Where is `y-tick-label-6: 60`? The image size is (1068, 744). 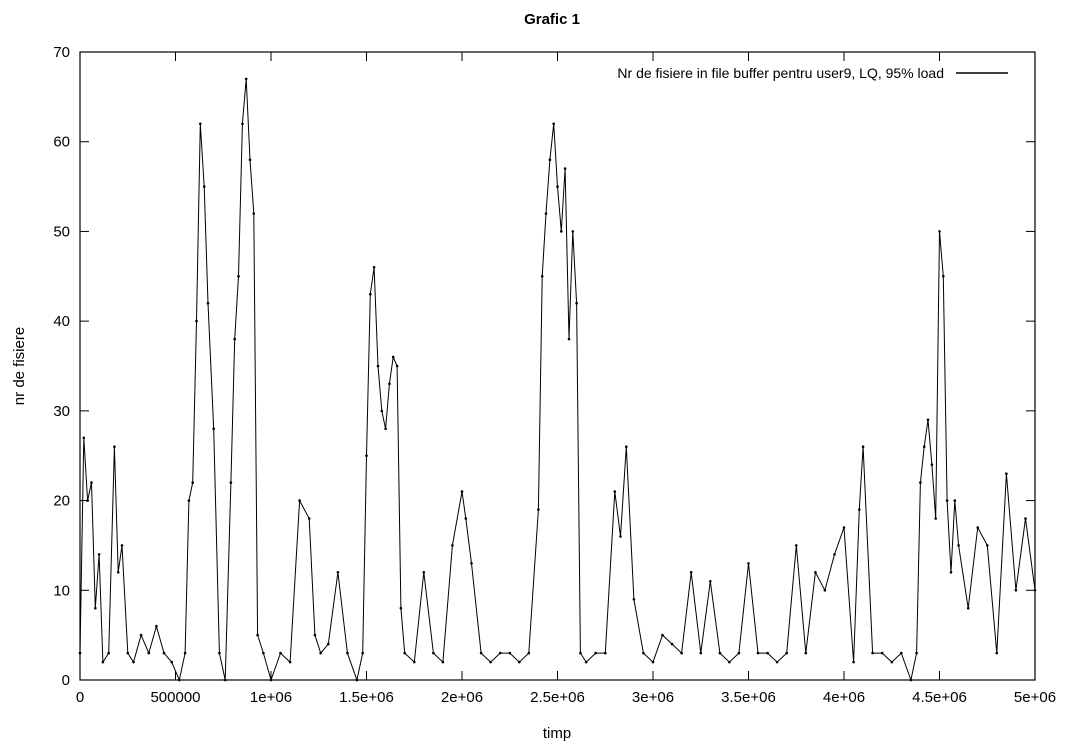
y-tick-label-6: 60 is located at coordinates (61, 142).